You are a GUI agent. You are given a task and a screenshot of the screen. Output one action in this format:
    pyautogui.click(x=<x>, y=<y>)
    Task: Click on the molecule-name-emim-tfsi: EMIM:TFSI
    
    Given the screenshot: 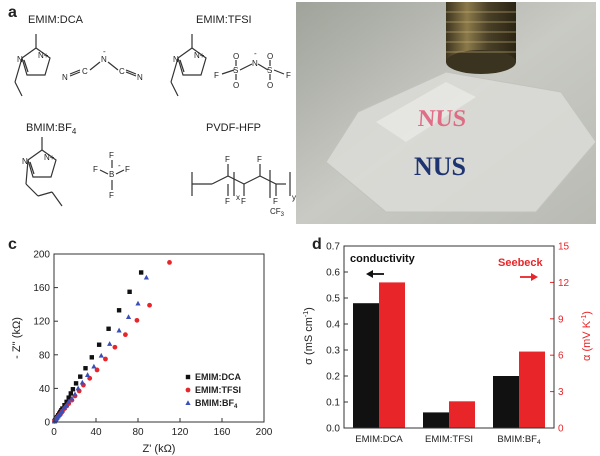 What is the action you would take?
    pyautogui.click(x=224, y=20)
    